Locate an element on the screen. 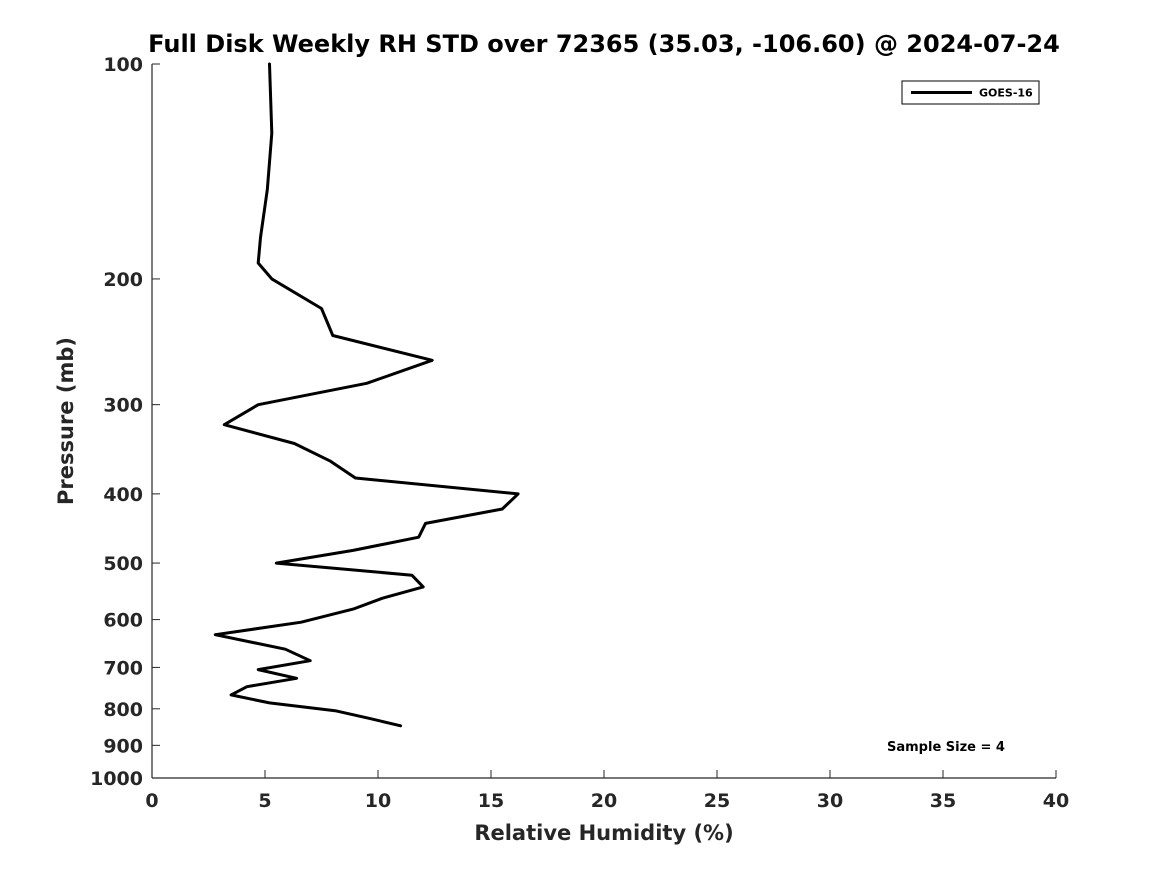 The height and width of the screenshot is (875, 1167). x-tick-label: 20 is located at coordinates (604, 801).